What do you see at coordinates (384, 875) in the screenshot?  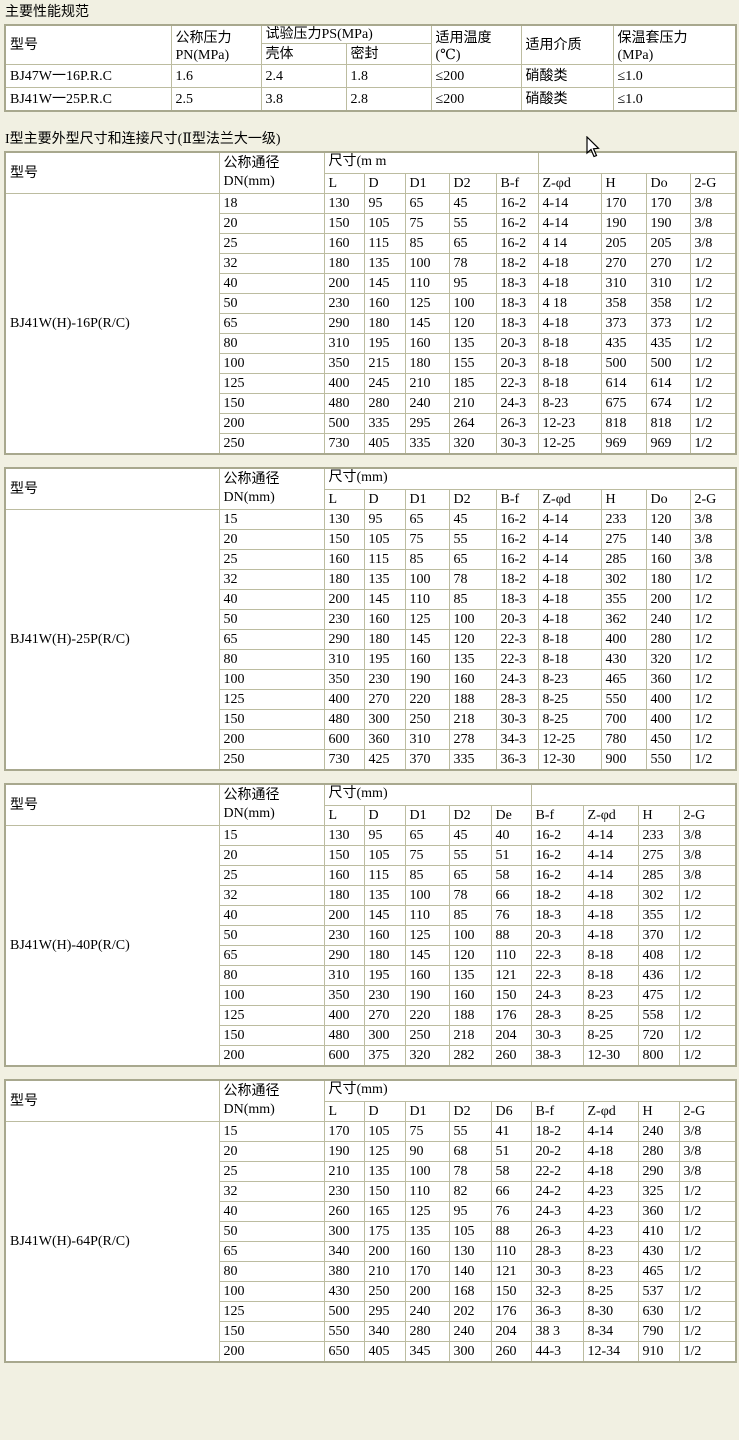 I see `dim-value-cell: 115` at bounding box center [384, 875].